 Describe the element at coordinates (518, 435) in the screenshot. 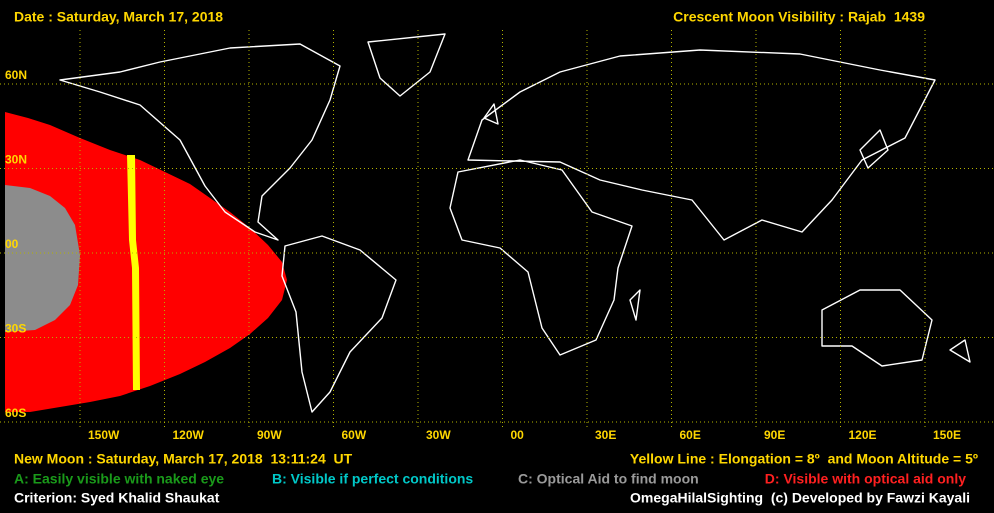

I see `longitude-label: 00` at that location.